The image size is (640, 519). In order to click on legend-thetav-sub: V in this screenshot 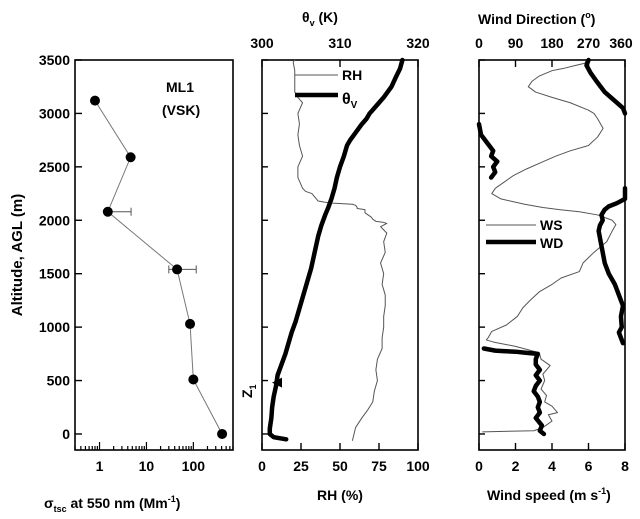, I will do `click(354, 105)`.